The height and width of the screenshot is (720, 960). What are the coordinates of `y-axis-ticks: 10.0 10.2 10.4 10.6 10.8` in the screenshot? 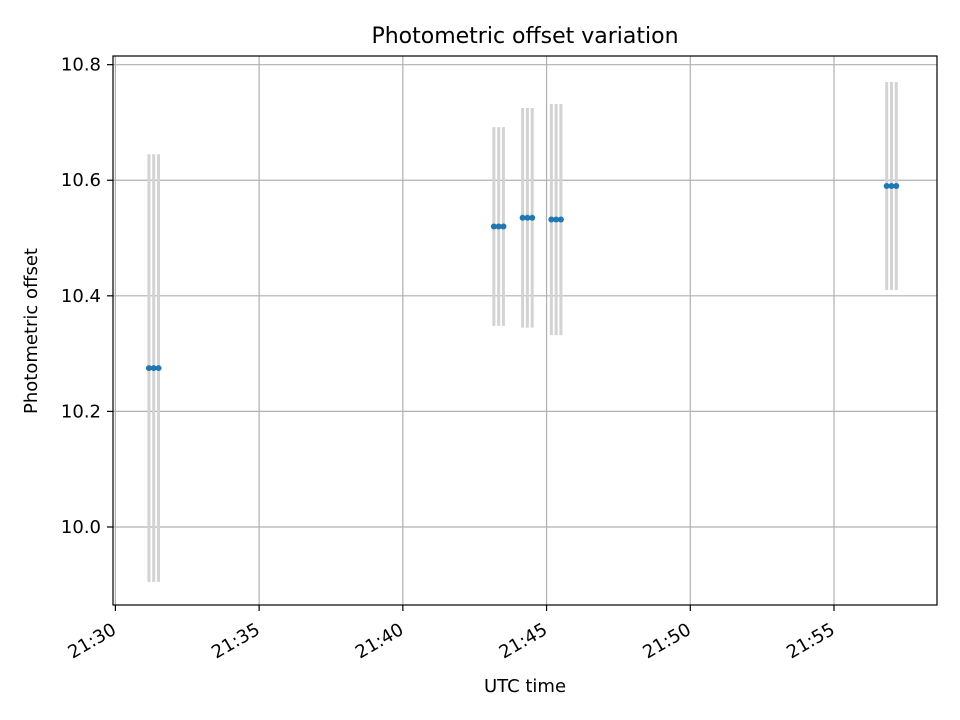 It's located at (87, 296).